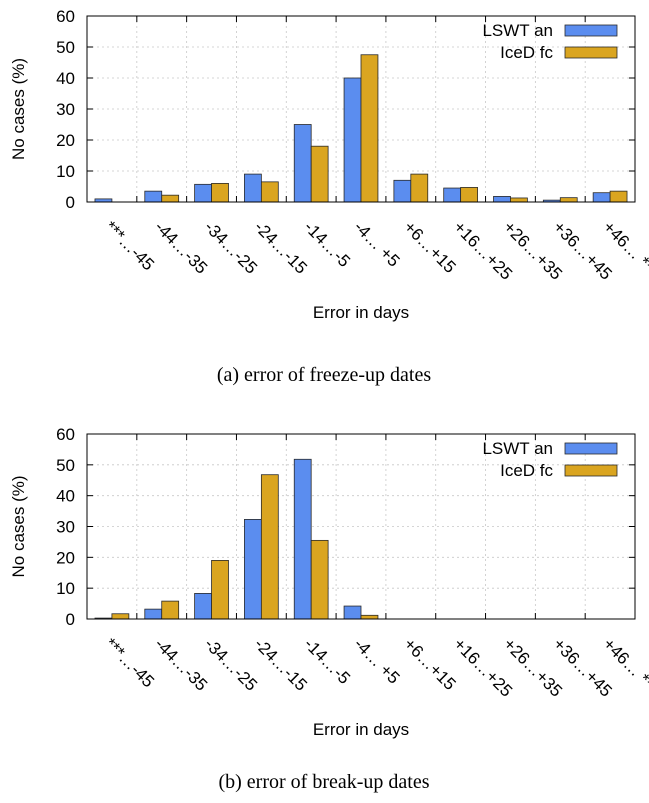 Image resolution: width=649 pixels, height=803 pixels. What do you see at coordinates (324, 375) in the screenshot?
I see `figure-caption: (a) error of freeze-up dates` at bounding box center [324, 375].